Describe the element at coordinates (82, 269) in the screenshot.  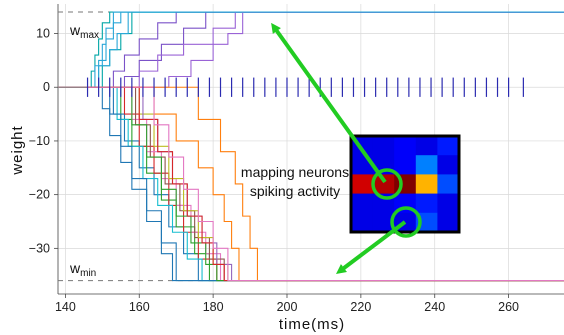
I see `w-min-label: wmin` at that location.